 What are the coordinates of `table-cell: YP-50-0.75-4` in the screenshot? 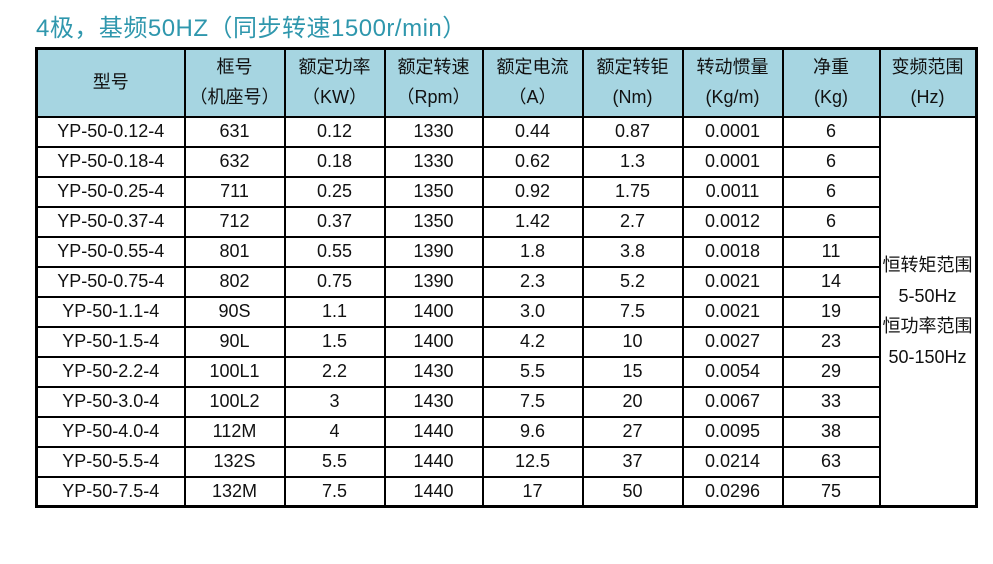 It's located at (110, 281).